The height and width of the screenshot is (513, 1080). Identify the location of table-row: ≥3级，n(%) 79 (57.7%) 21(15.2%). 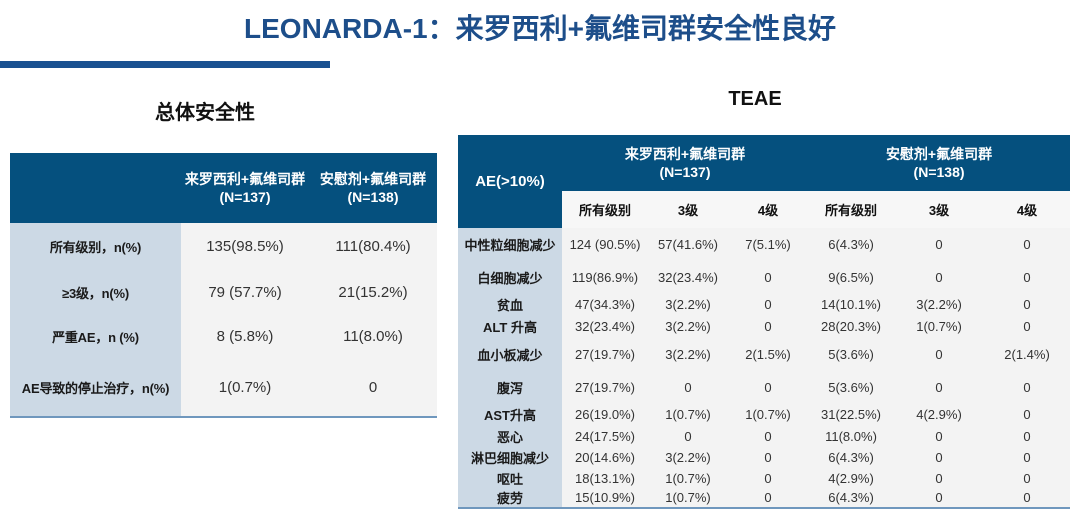
(223, 292).